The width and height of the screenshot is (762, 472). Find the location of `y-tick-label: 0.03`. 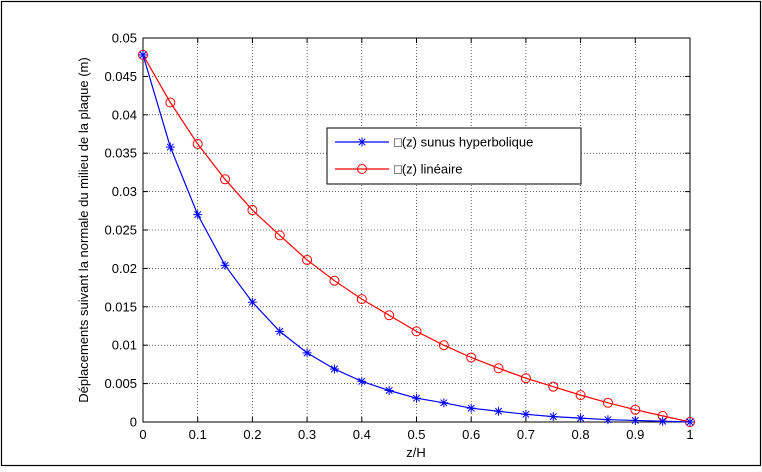

y-tick-label: 0.03 is located at coordinates (124, 191).